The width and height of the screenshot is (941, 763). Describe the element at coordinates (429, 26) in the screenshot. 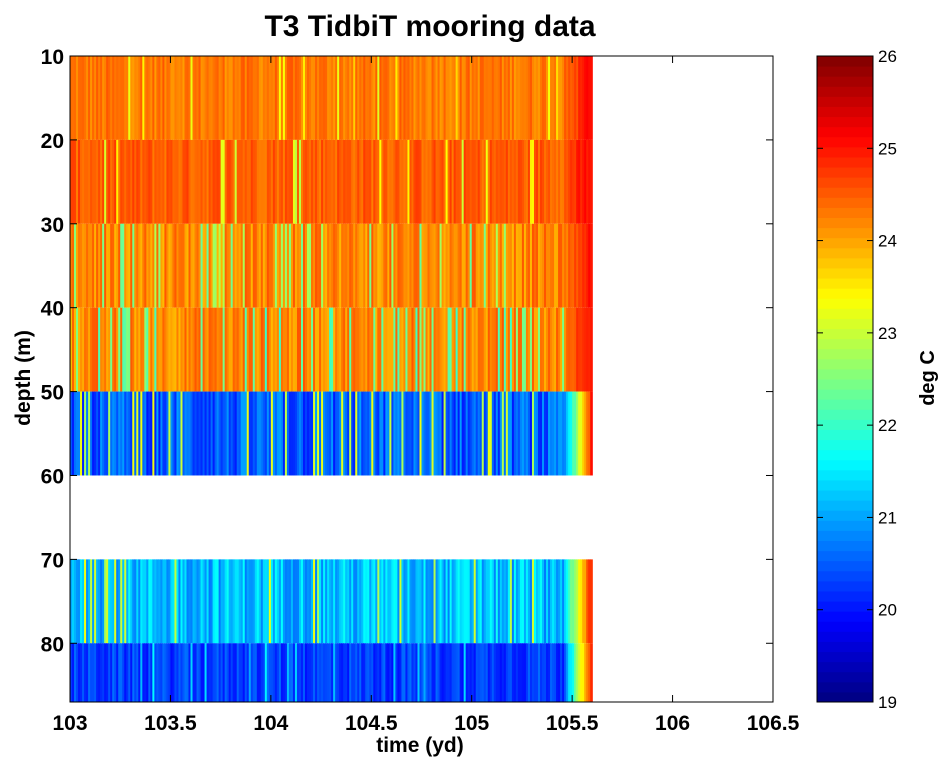

I see `chart-title: T3 TidbiT mooring data` at that location.